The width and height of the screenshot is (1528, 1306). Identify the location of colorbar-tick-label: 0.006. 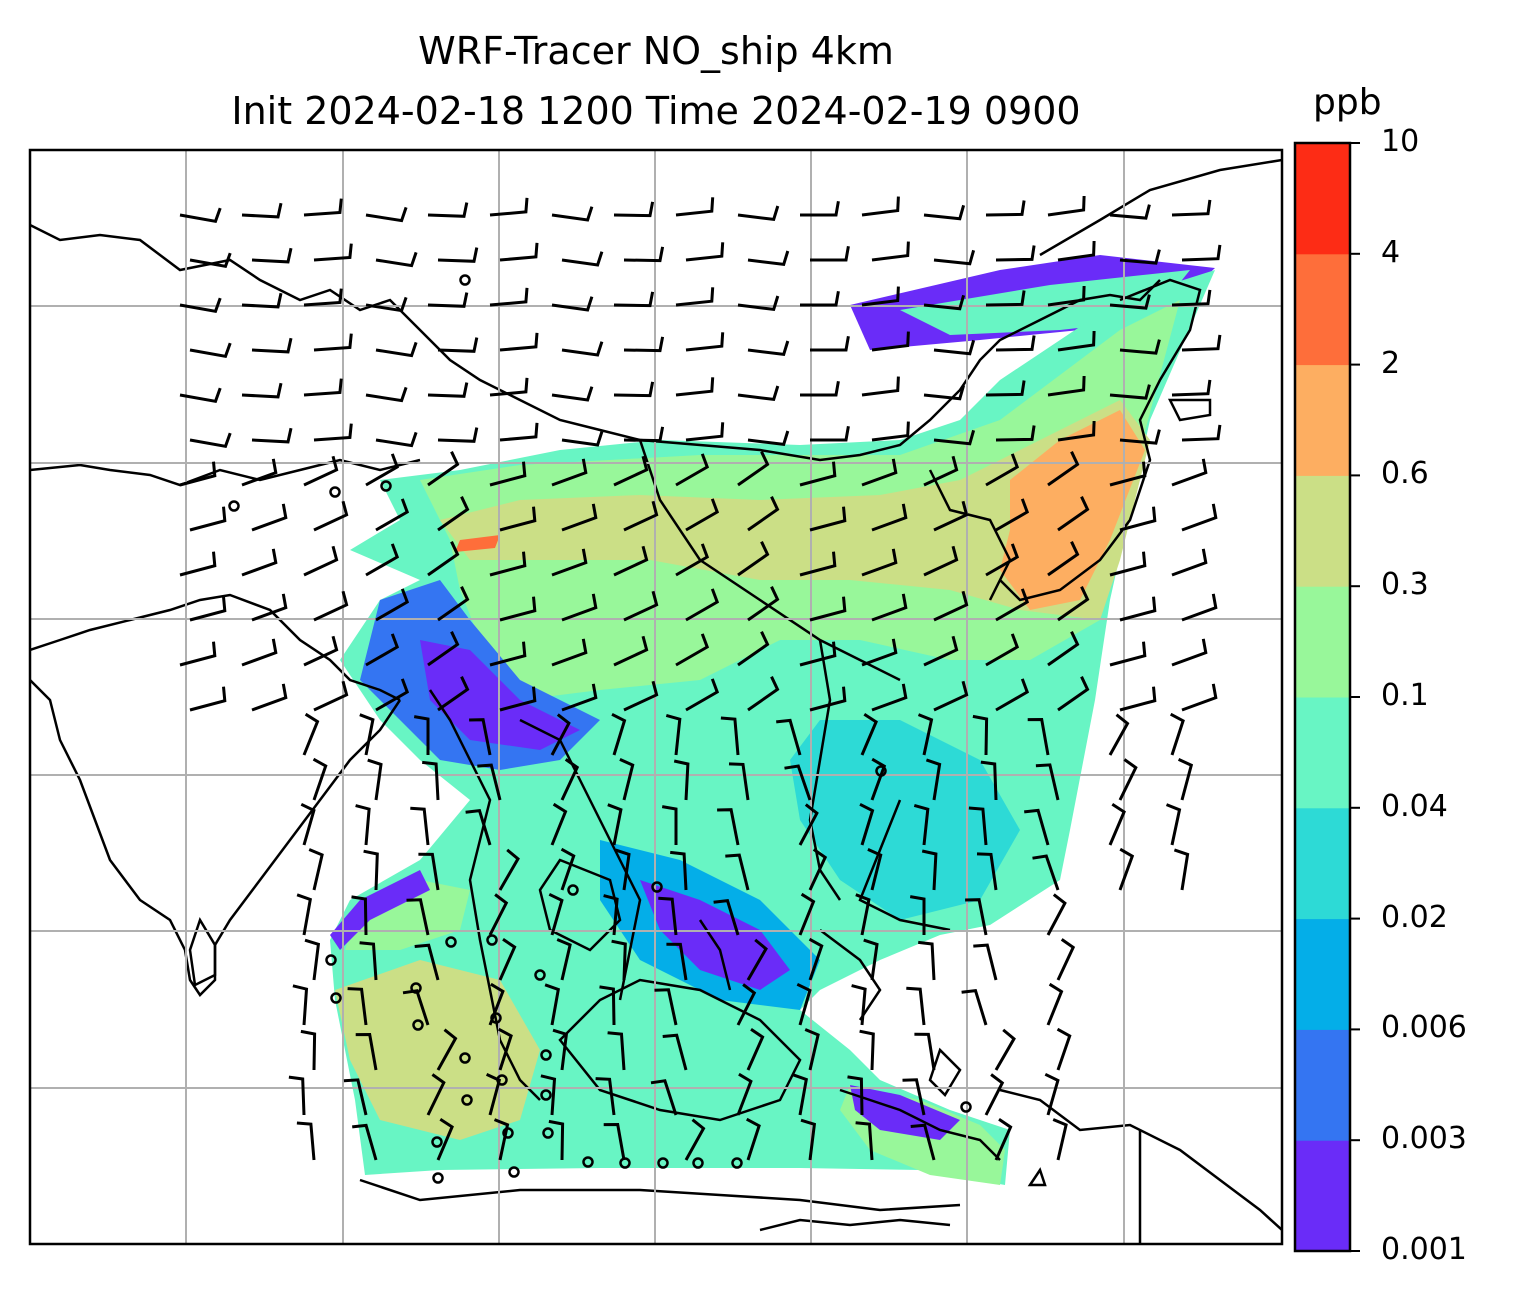
(1424, 1028).